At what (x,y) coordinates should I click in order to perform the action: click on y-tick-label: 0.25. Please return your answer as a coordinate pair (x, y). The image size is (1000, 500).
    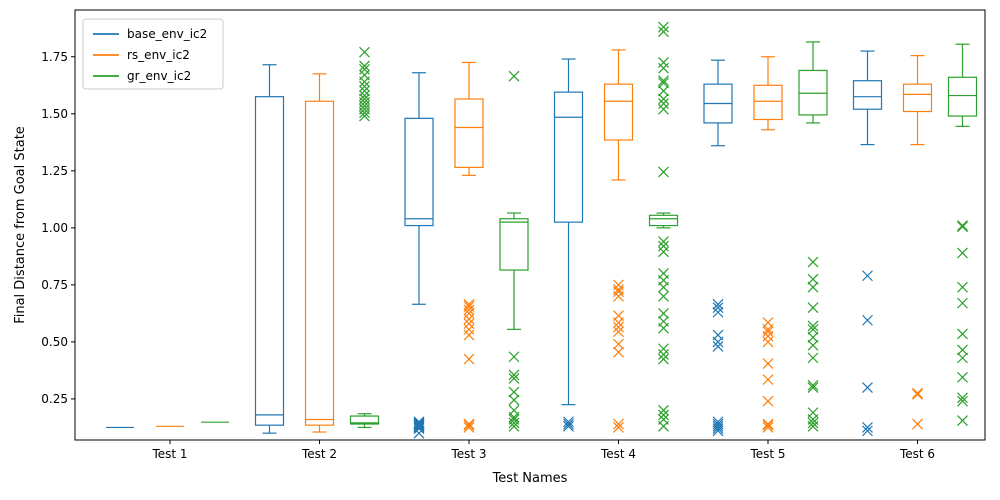
    Looking at the image, I should click on (54, 399).